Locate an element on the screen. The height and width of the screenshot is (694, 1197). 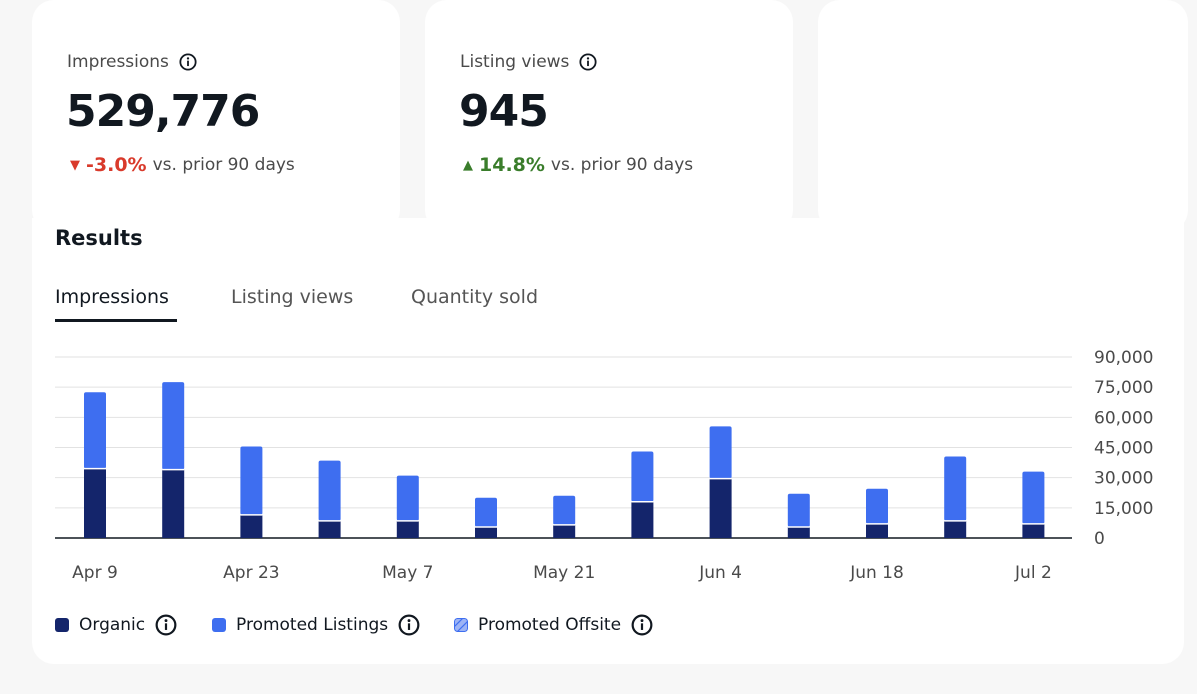
promoted-offsite-swatch is located at coordinates (461, 625).